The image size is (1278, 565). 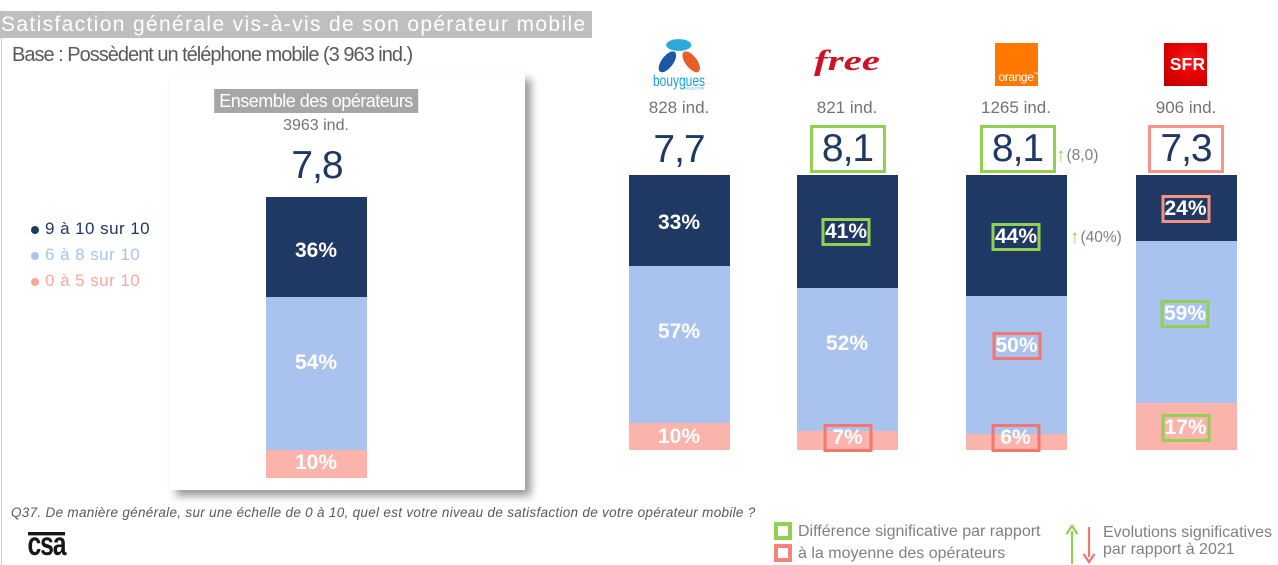 What do you see at coordinates (679, 81) in the screenshot?
I see `svg-text: bouygues` at bounding box center [679, 81].